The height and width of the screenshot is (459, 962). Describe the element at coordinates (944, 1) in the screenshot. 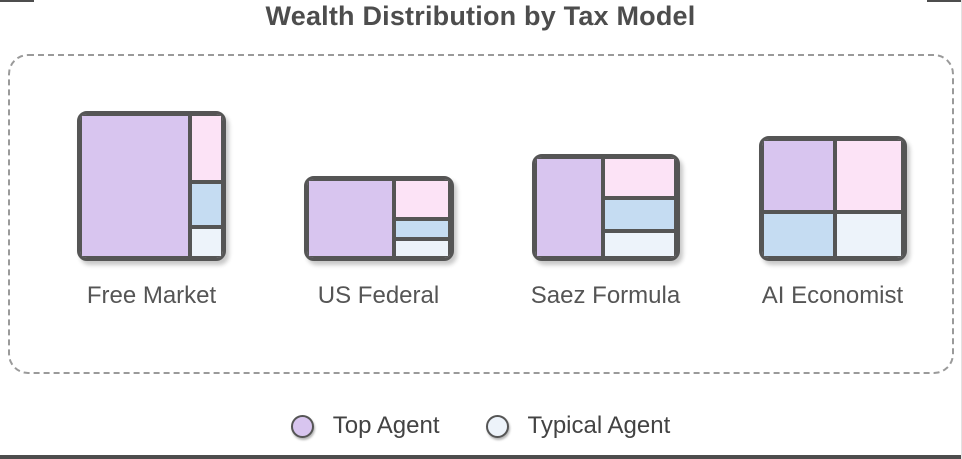

I see `window-edge-artifact-top-right` at that location.